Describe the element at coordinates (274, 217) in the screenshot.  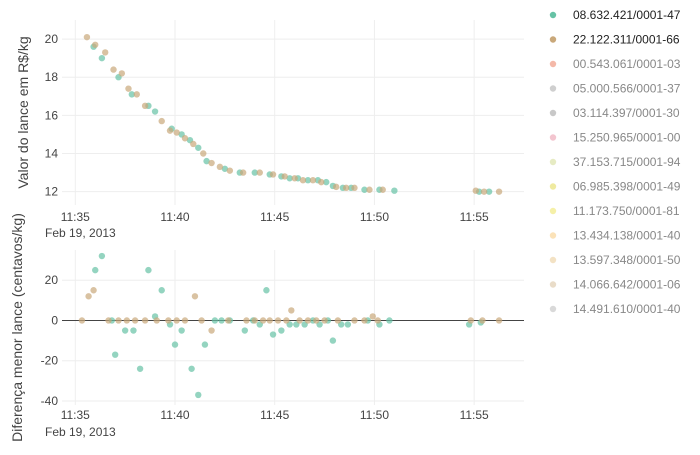
I see `x-tick-label: 11:45` at that location.